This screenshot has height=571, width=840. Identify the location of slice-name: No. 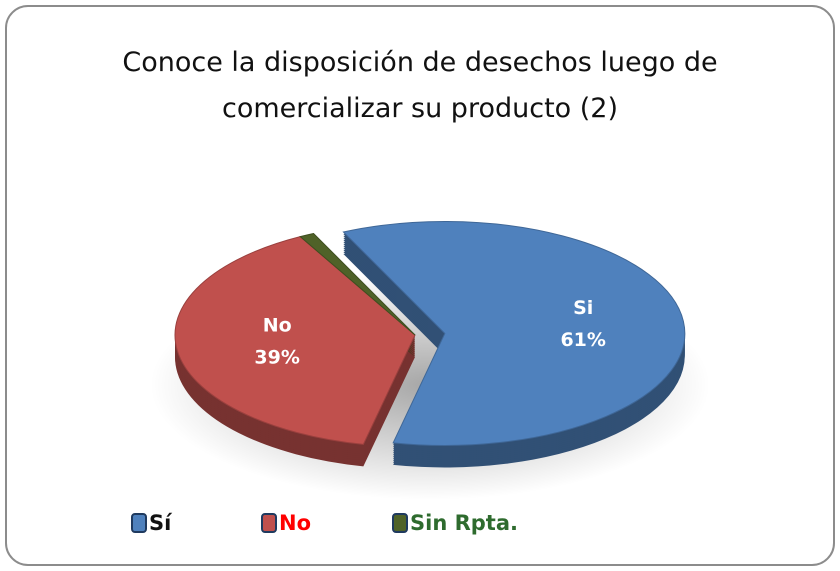
(277, 326).